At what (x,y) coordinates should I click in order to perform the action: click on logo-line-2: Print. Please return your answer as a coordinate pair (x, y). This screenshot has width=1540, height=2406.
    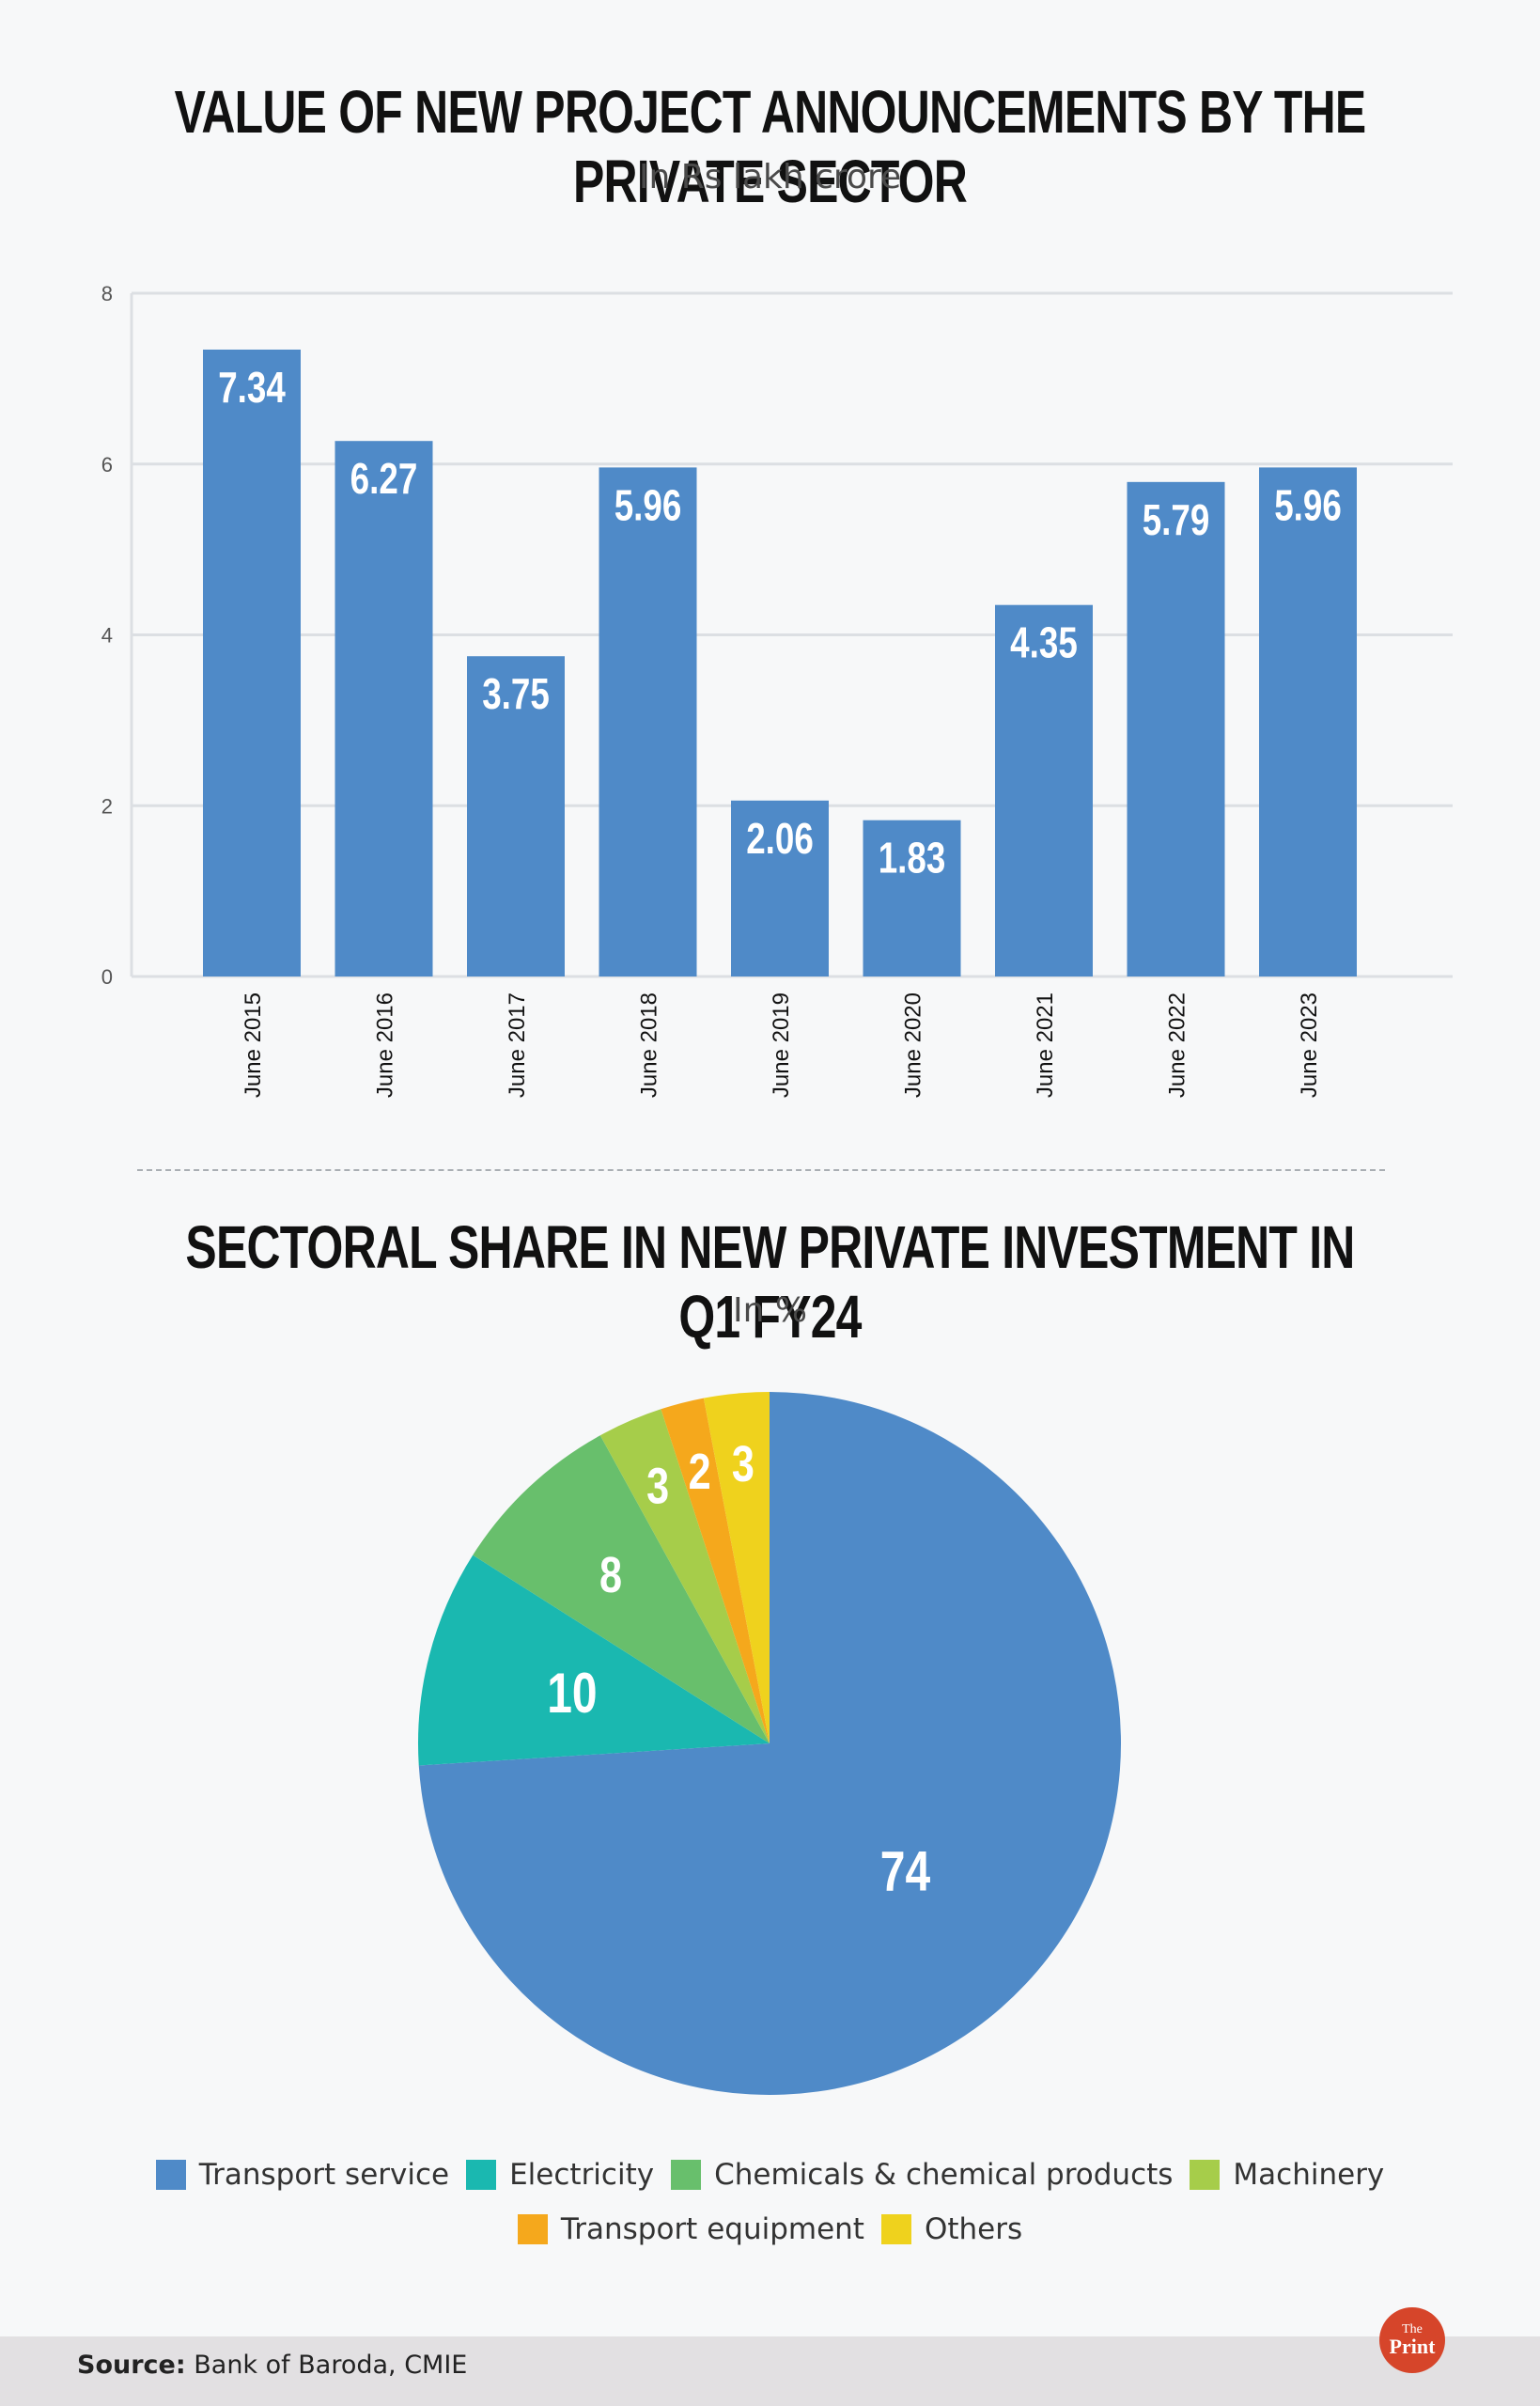
    Looking at the image, I should click on (1412, 2346).